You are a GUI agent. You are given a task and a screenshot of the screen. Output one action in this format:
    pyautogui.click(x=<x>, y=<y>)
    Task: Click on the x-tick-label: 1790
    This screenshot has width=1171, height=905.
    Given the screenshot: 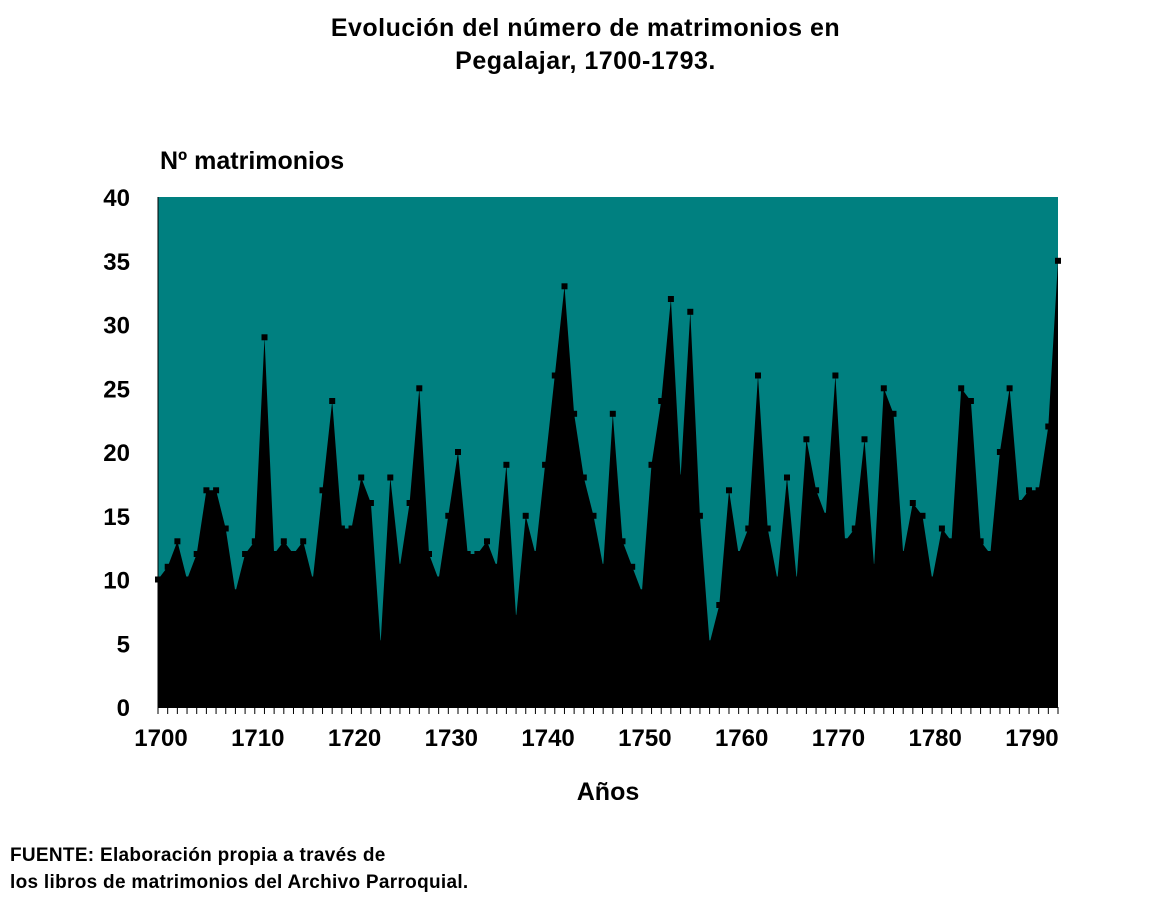 What is the action you would take?
    pyautogui.click(x=1031, y=738)
    